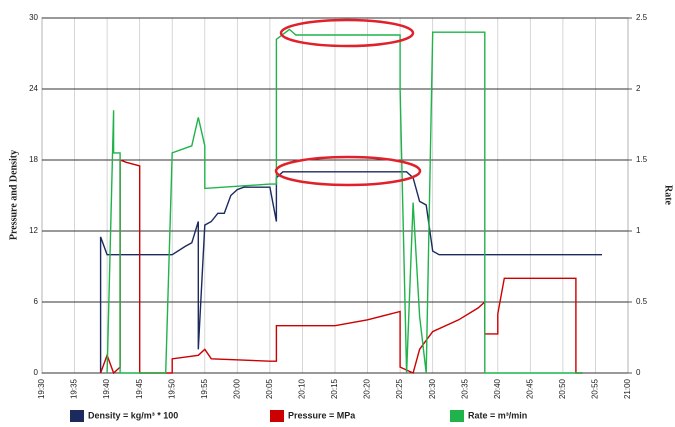 This screenshot has height=427, width=675. I want to click on legend-label: Rate = m³/min, so click(497, 415).